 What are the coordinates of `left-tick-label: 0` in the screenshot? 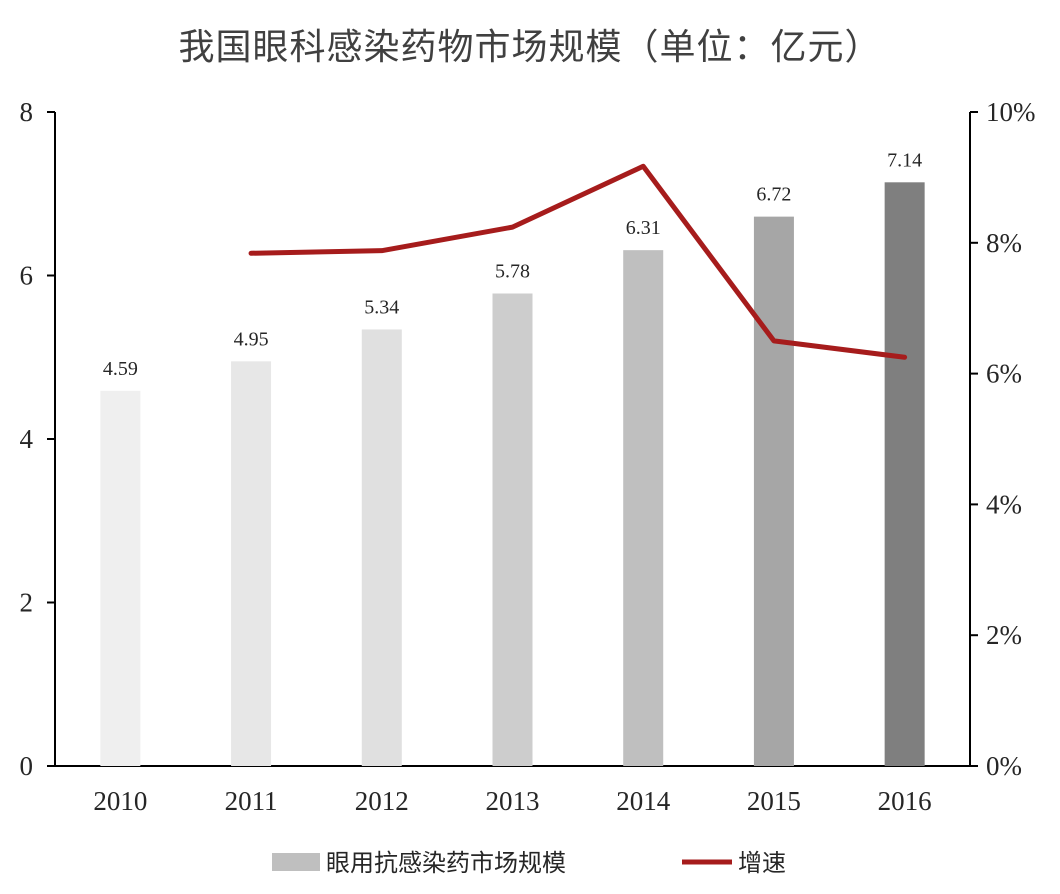 It's located at (27, 766).